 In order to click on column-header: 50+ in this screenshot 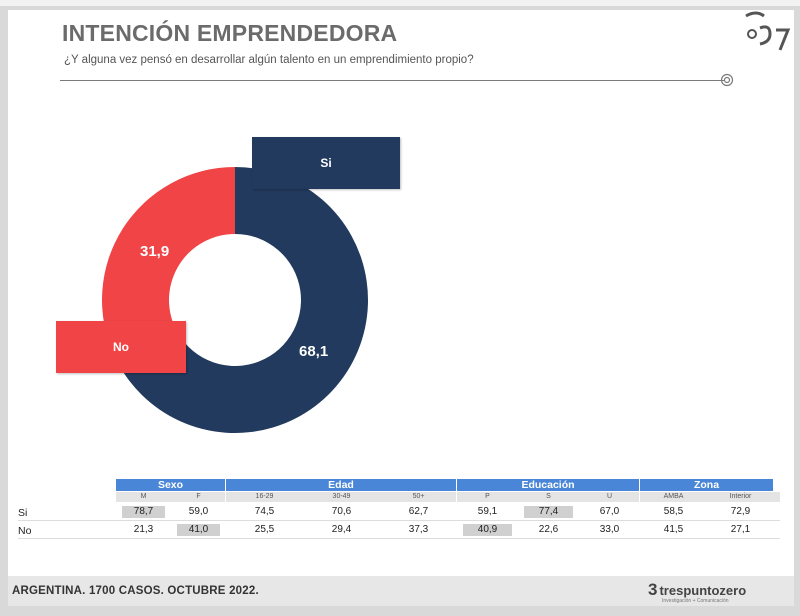, I will do `click(418, 496)`.